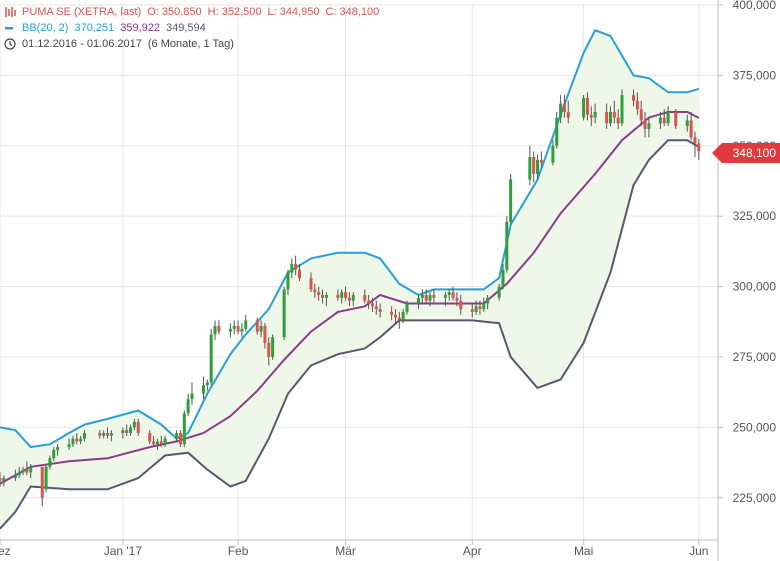 This screenshot has width=780, height=561. I want to click on y-tick-label: 400,000, so click(755, 6).